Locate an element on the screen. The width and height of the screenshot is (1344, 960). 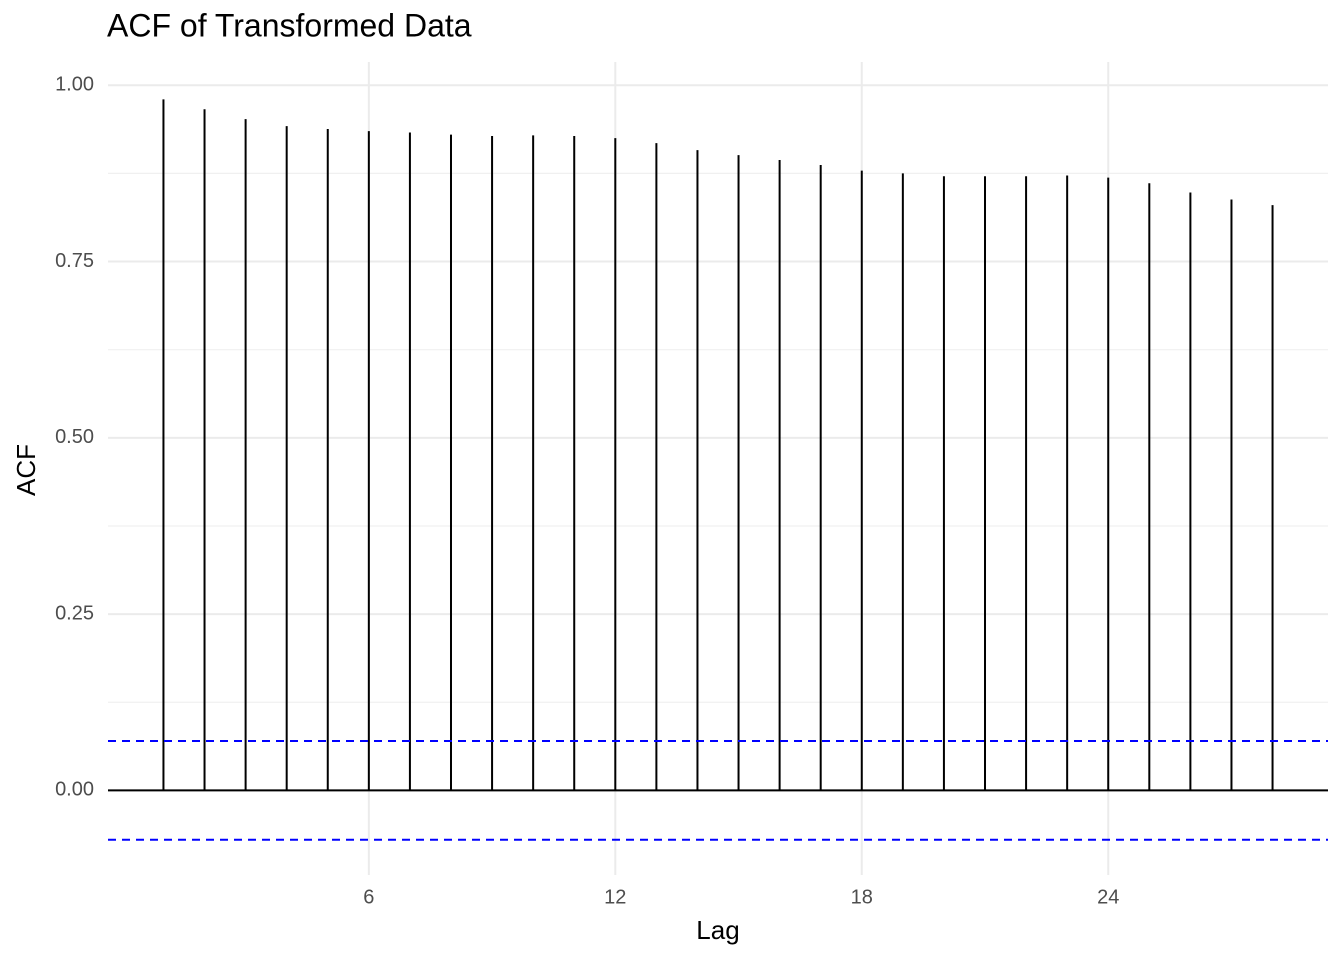
x-tick-label: 12 is located at coordinates (615, 897).